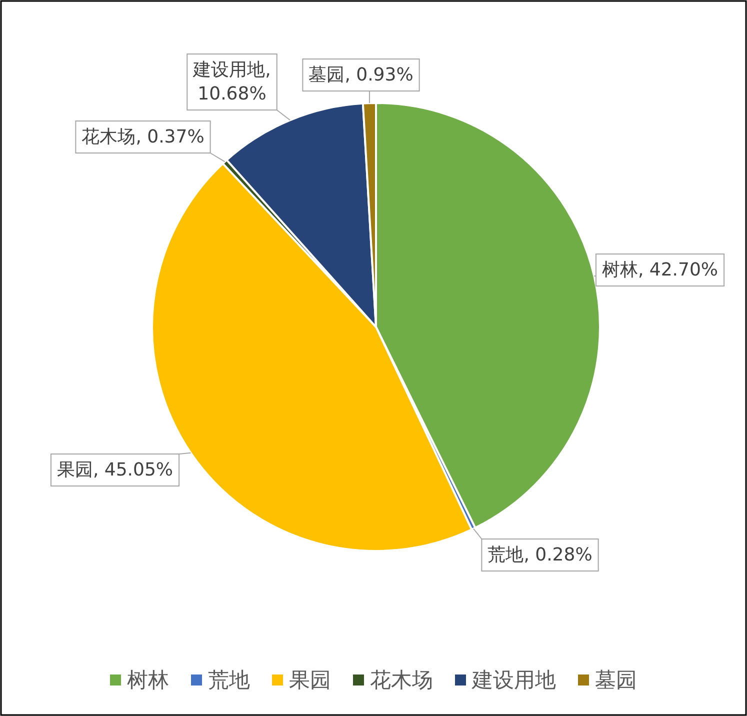 This screenshot has height=716, width=747. Describe the element at coordinates (231, 82) in the screenshot. I see `data-label: 建设用地, 10.68%` at that location.